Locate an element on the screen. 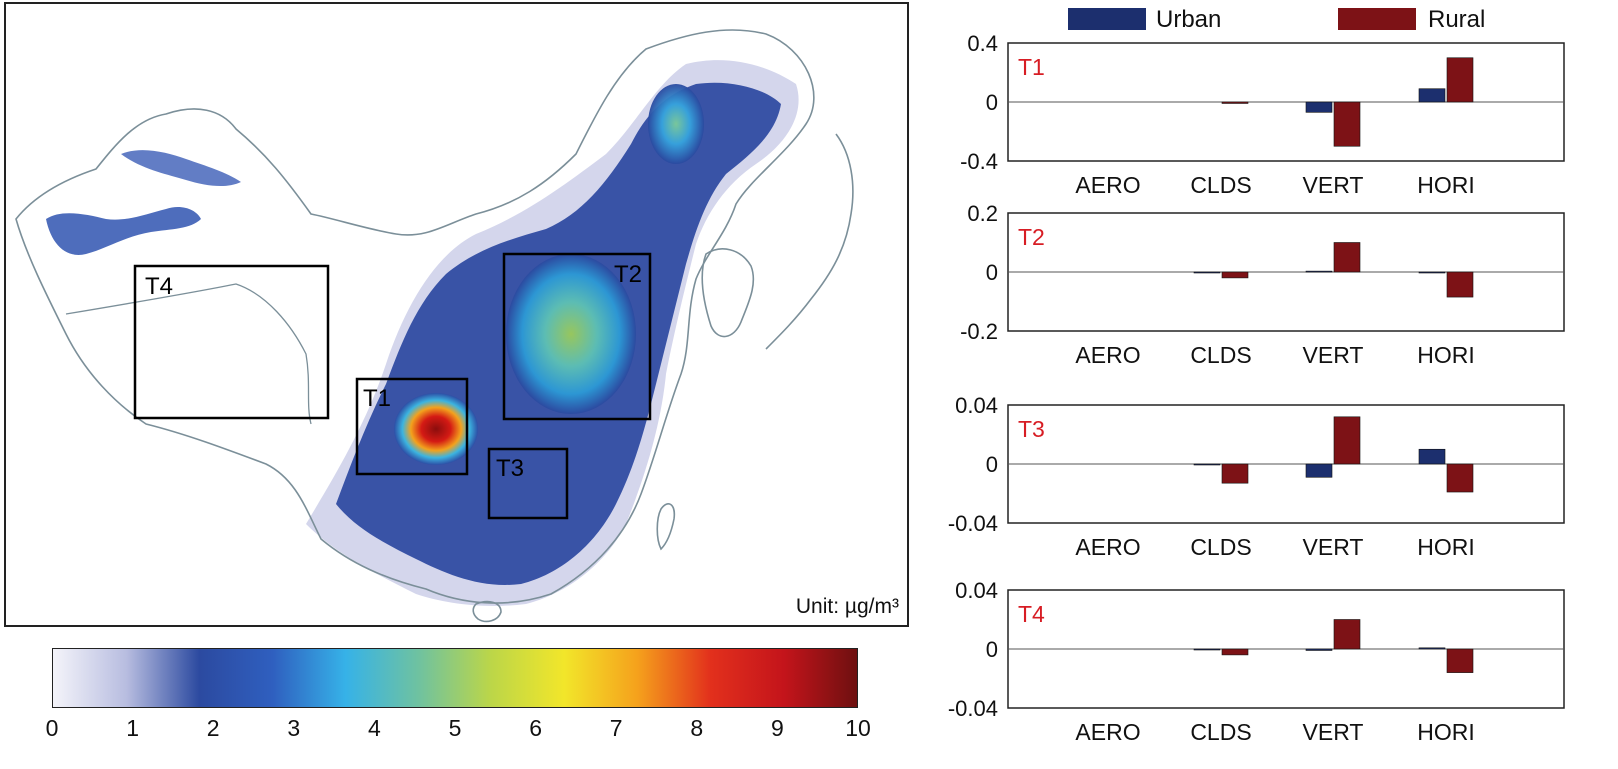  y-tick-label: 0.4 is located at coordinates (982, 43).